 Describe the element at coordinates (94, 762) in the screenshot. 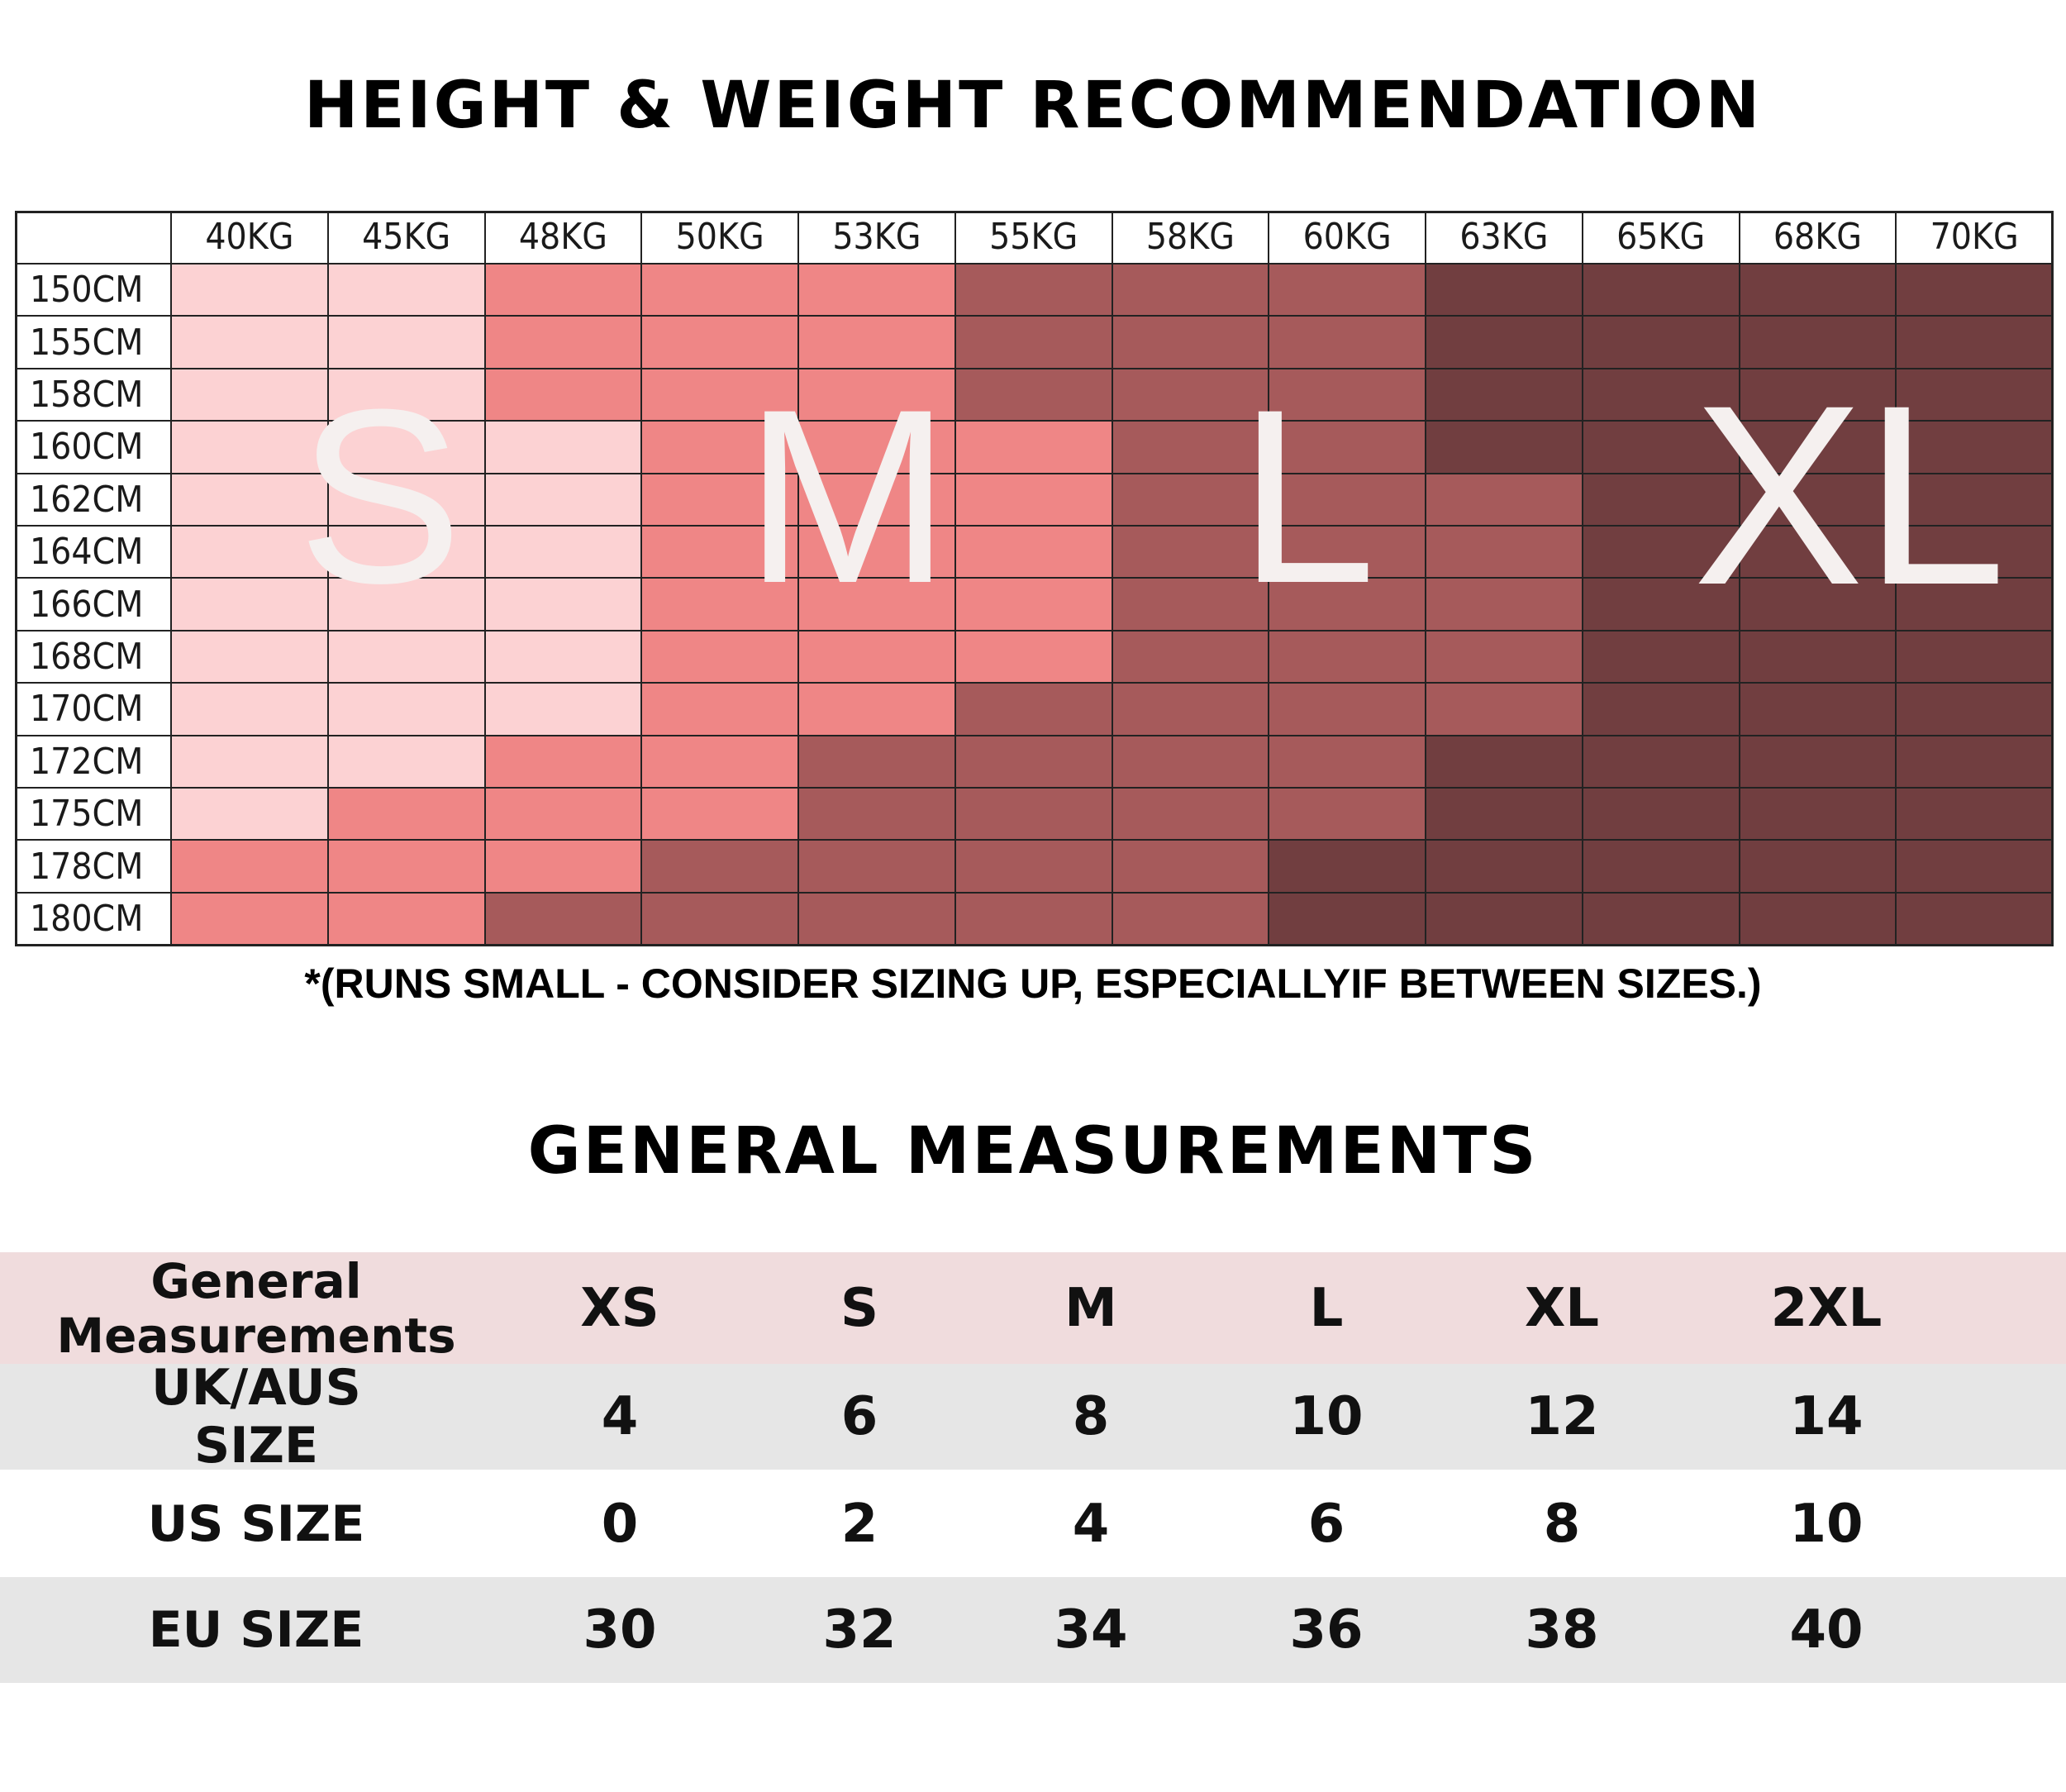

I see `height-label: 172CM` at that location.